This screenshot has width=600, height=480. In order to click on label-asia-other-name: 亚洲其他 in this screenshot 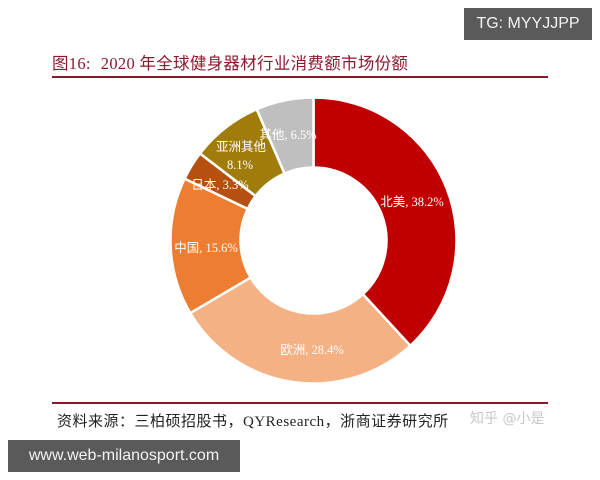, I will do `click(241, 147)`.